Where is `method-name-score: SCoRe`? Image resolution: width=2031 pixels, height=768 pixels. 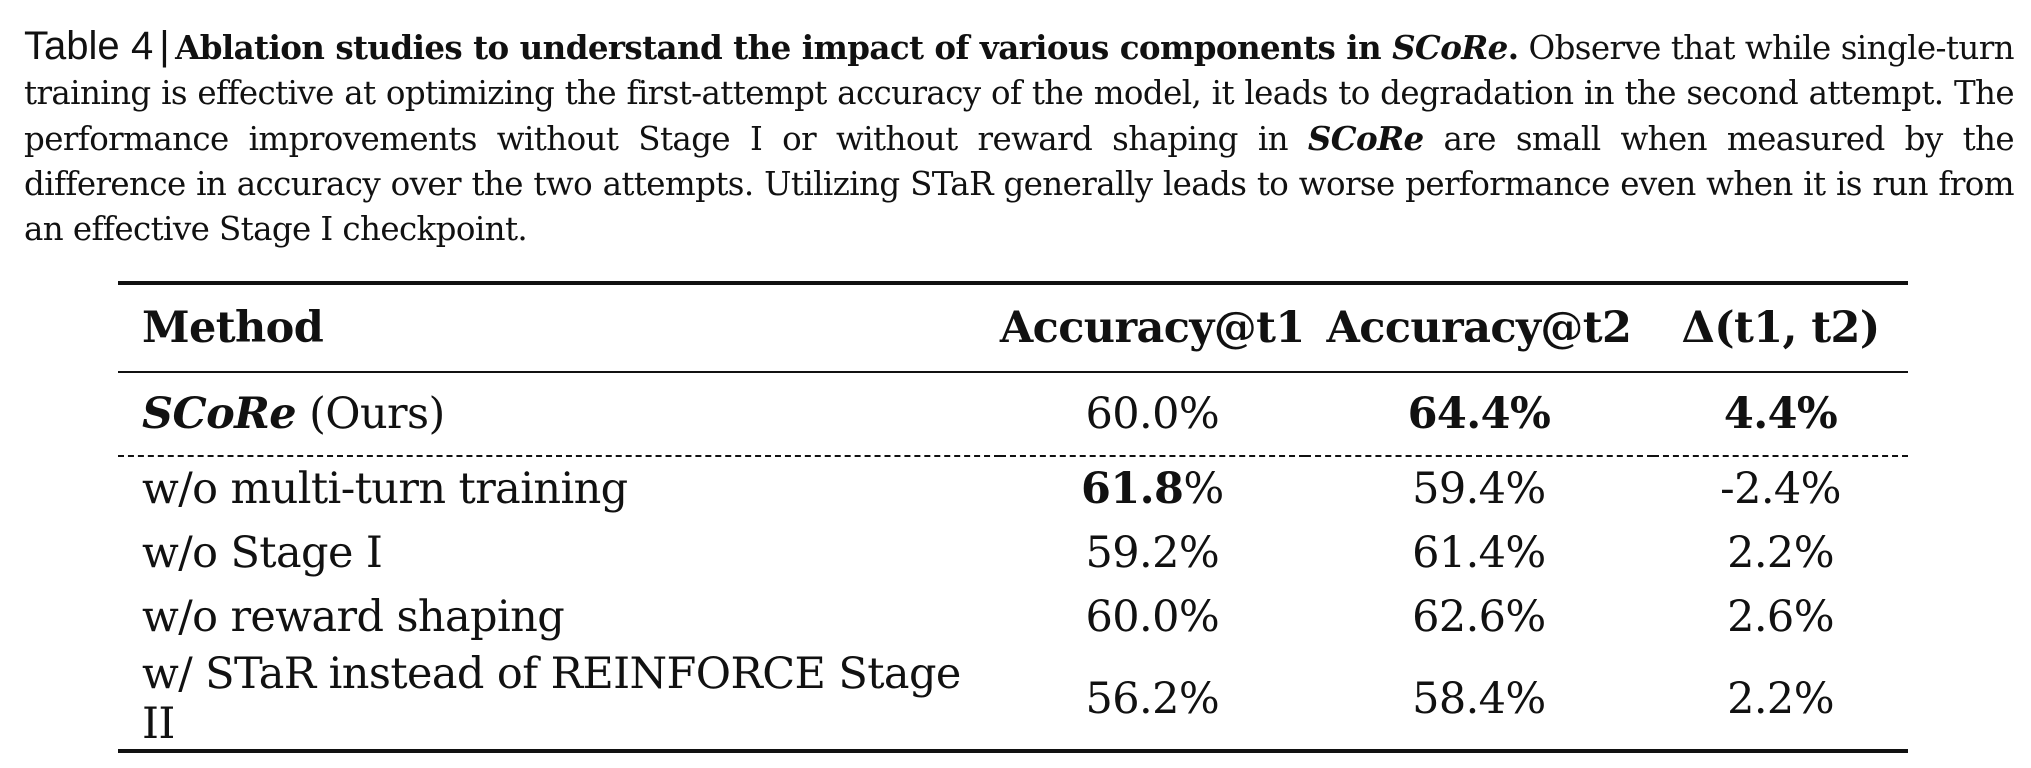
method-name-score: SCoRe is located at coordinates (219, 414).